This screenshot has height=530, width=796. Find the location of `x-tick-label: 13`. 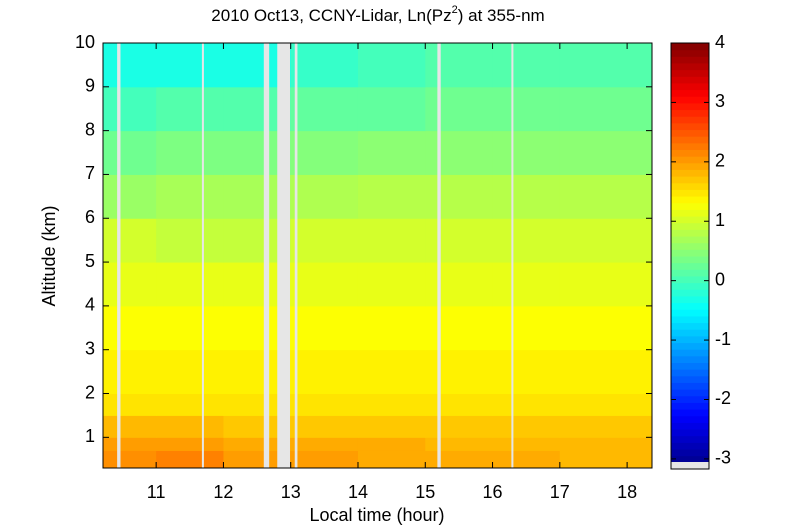

x-tick-label: 13 is located at coordinates (291, 492).